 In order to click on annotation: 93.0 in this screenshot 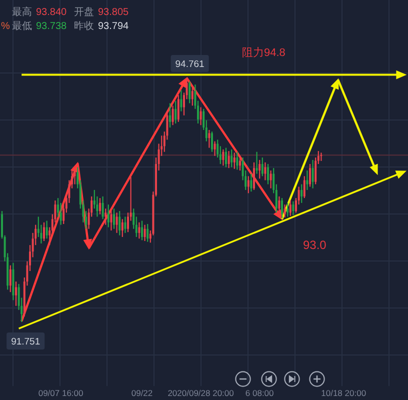, I will do `click(315, 245)`.